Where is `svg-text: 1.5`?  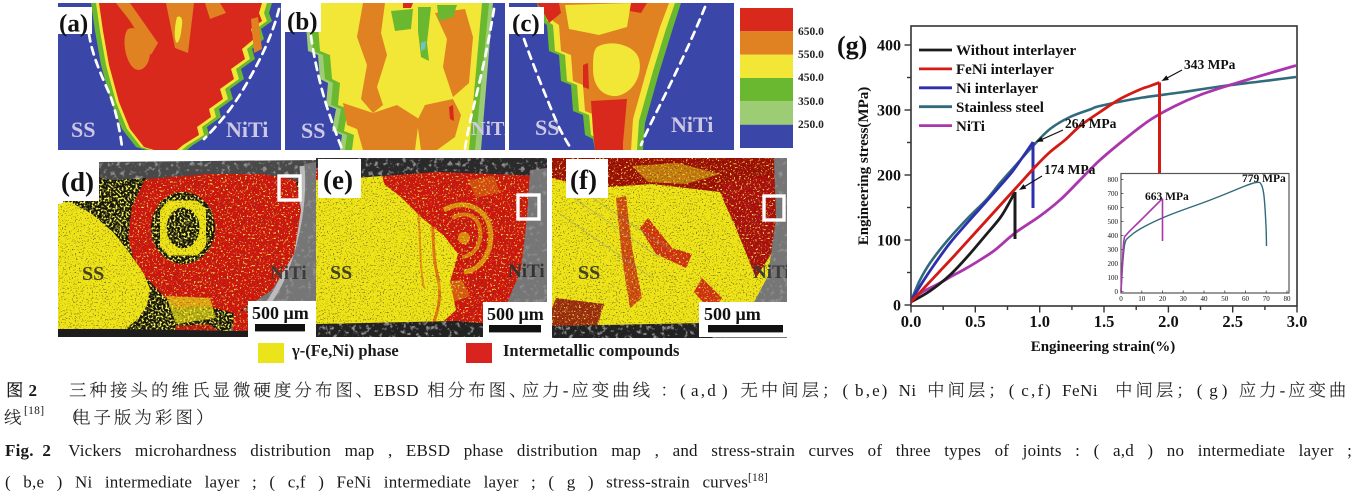
svg-text: 1.5 is located at coordinates (1104, 321).